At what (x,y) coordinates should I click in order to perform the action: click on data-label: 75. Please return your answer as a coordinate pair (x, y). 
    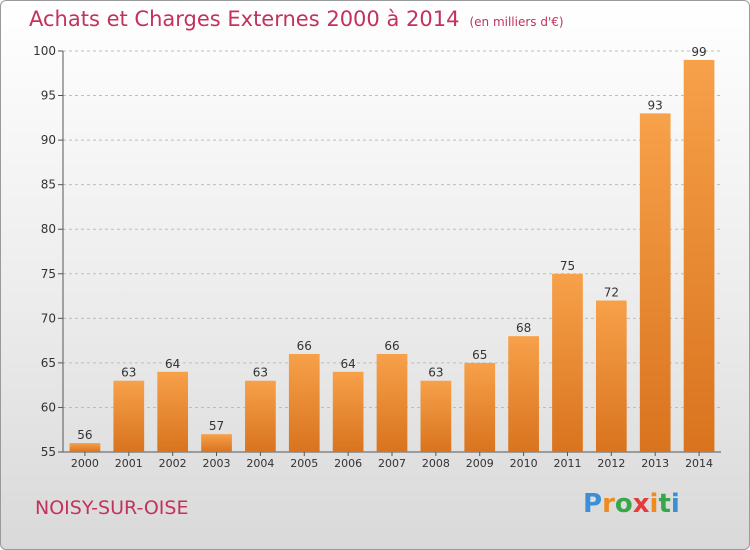
    Looking at the image, I should click on (567, 266).